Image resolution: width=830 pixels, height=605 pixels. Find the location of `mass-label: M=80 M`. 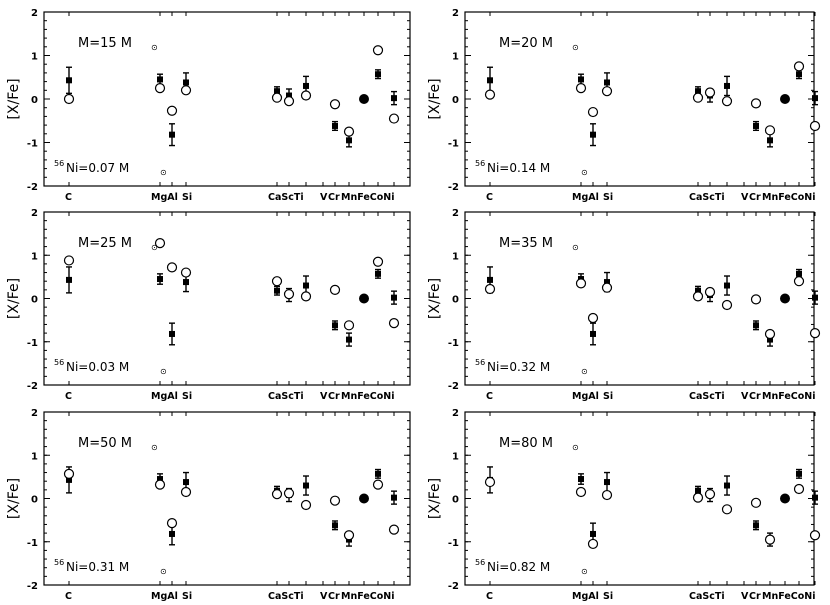

mass-label: M=80 M is located at coordinates (526, 443).